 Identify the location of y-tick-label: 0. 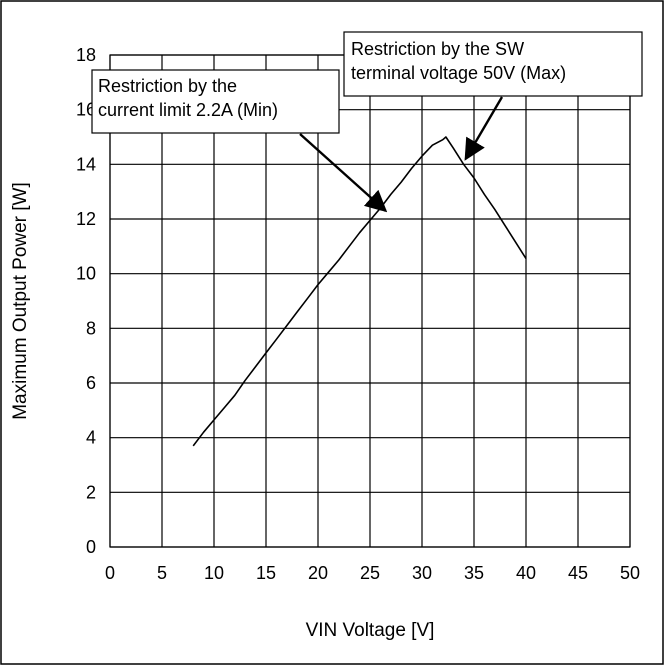
(91, 547).